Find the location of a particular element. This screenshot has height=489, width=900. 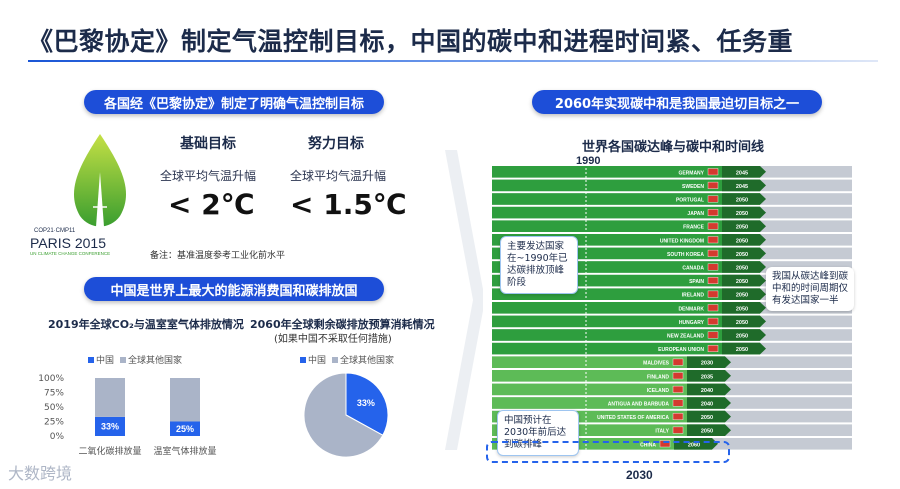

stretch-goal-heading: 努力目标 is located at coordinates (336, 144).